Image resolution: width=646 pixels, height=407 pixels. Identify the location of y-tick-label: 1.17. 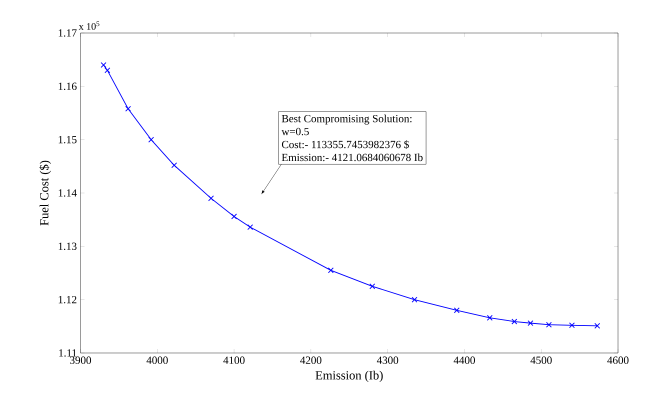
(67, 33).